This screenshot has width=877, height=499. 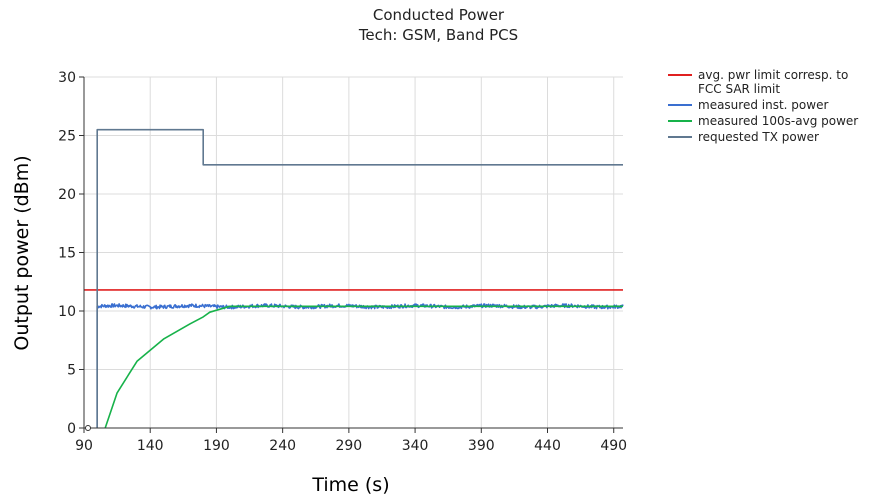 What do you see at coordinates (150, 446) in the screenshot?
I see `x-tick-label: 140` at bounding box center [150, 446].